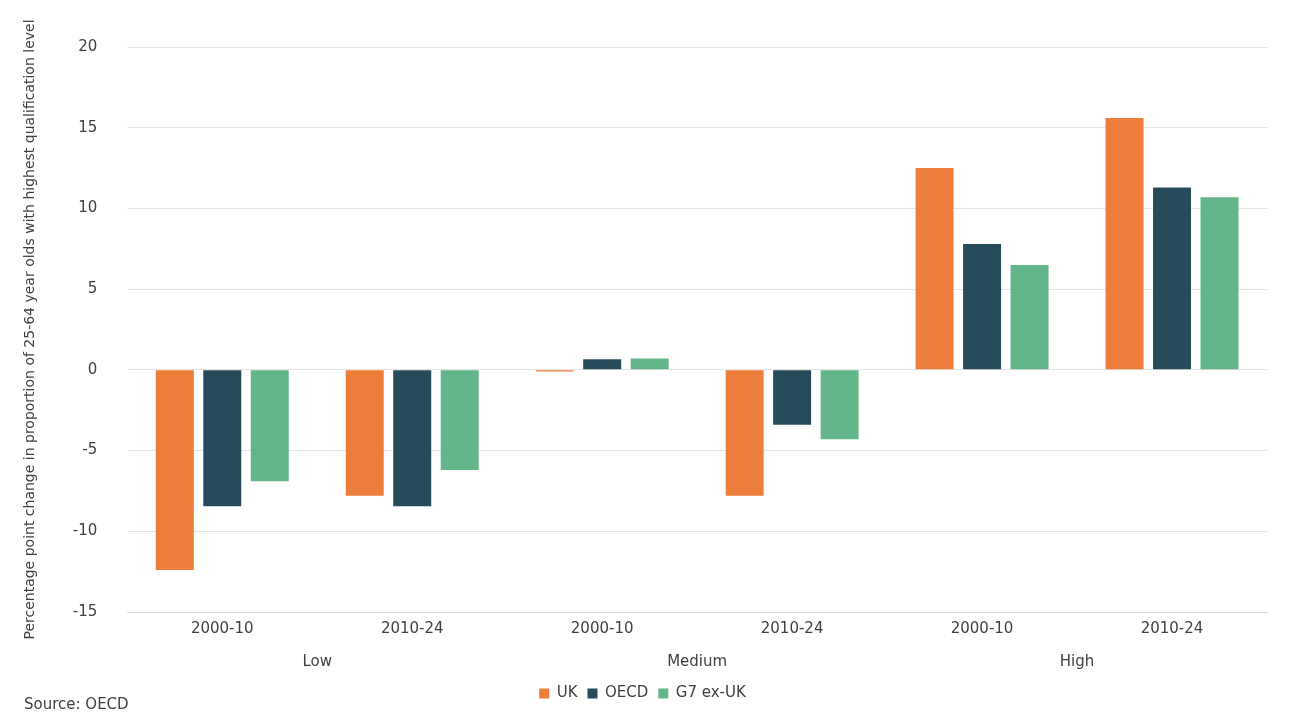  What do you see at coordinates (85, 610) in the screenshot?
I see `y-tick-label: -15` at bounding box center [85, 610].